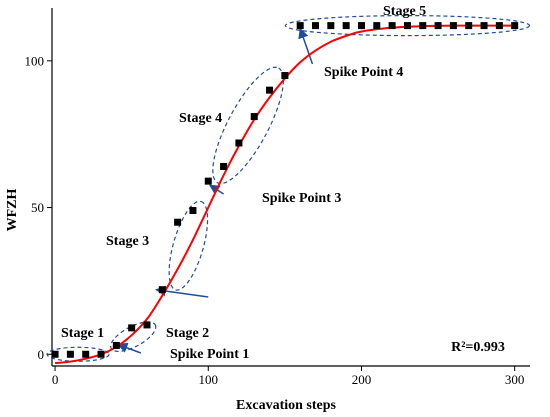  Describe the element at coordinates (55, 379) in the screenshot. I see `x-tick-label: 0` at that location.